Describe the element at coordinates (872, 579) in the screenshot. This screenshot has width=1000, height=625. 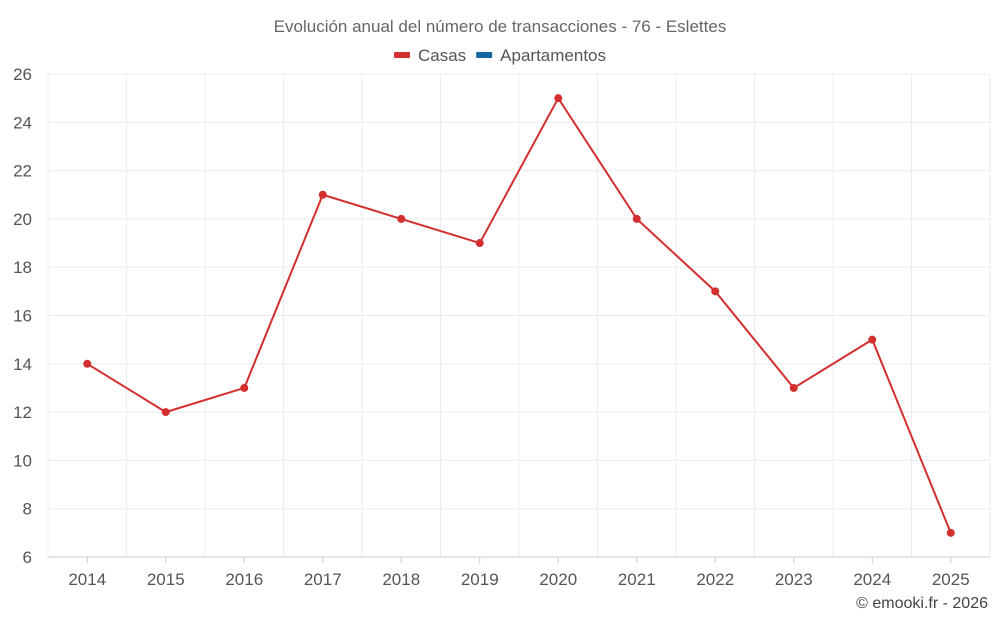
I see `x-tick-label: 2024` at that location.